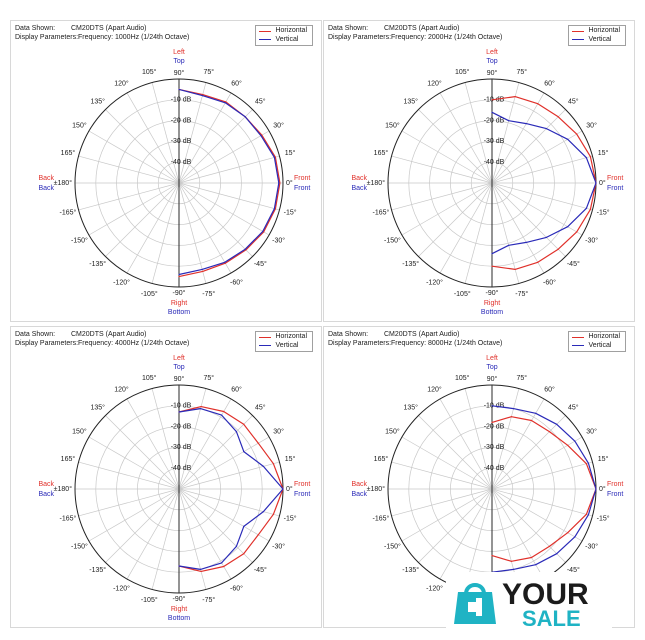 This screenshot has height=640, width=645. Describe the element at coordinates (381, 213) in the screenshot. I see `angle-label: -165°` at that location.